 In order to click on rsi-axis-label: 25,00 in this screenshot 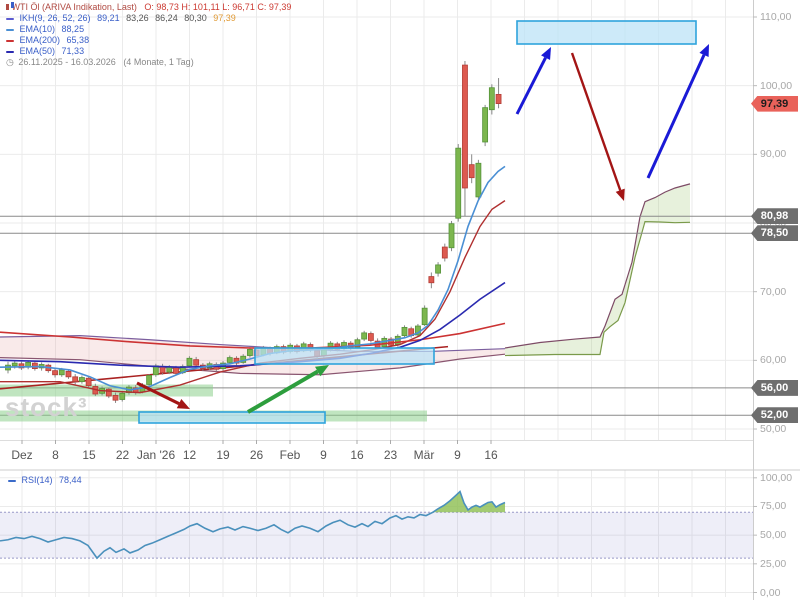, I will do `click(773, 563)`.